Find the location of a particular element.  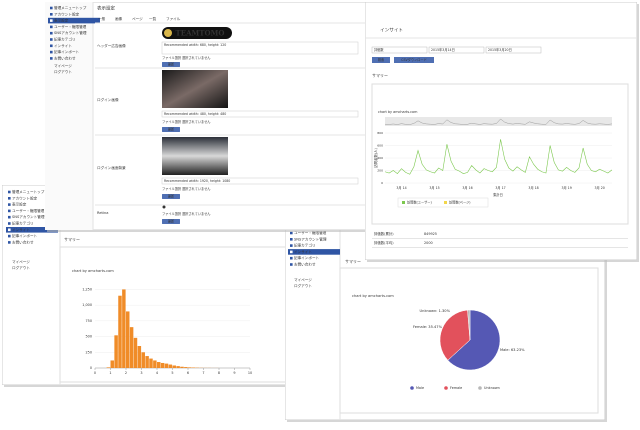

y-tick-label: 400 is located at coordinates (380, 158).